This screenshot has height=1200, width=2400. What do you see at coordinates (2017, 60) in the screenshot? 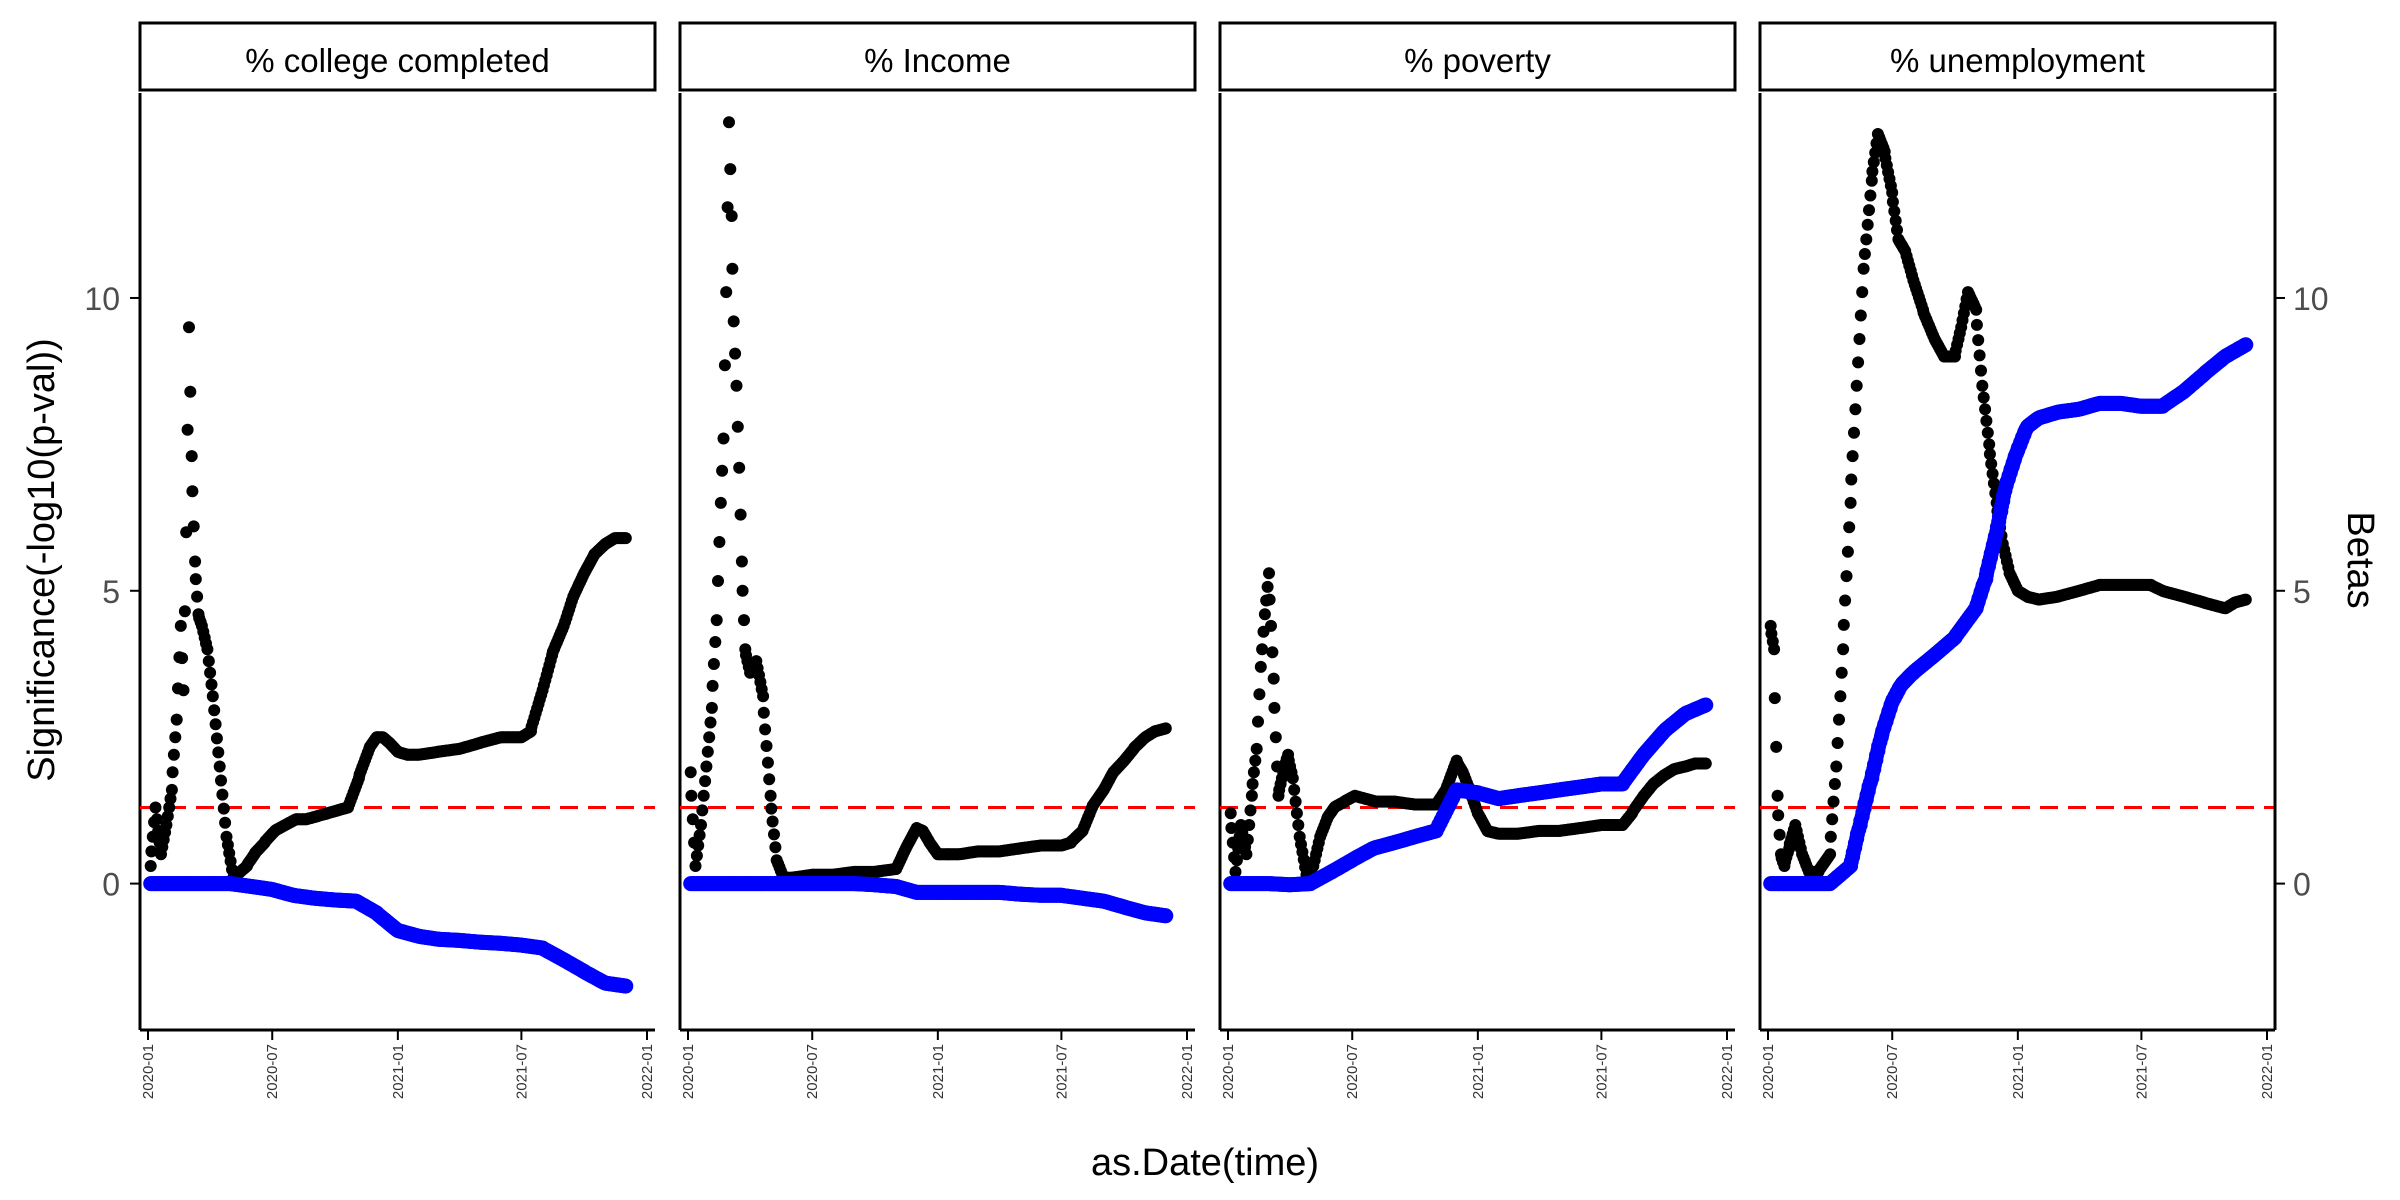
I see `facet-title: % unemployment` at bounding box center [2017, 60].